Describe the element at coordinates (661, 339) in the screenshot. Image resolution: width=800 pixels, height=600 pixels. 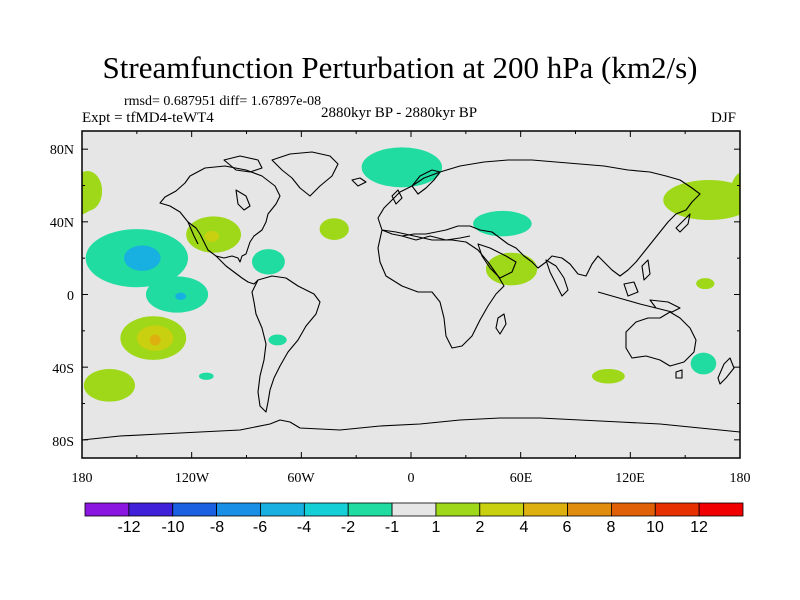
I see `coastline-australia` at that location.